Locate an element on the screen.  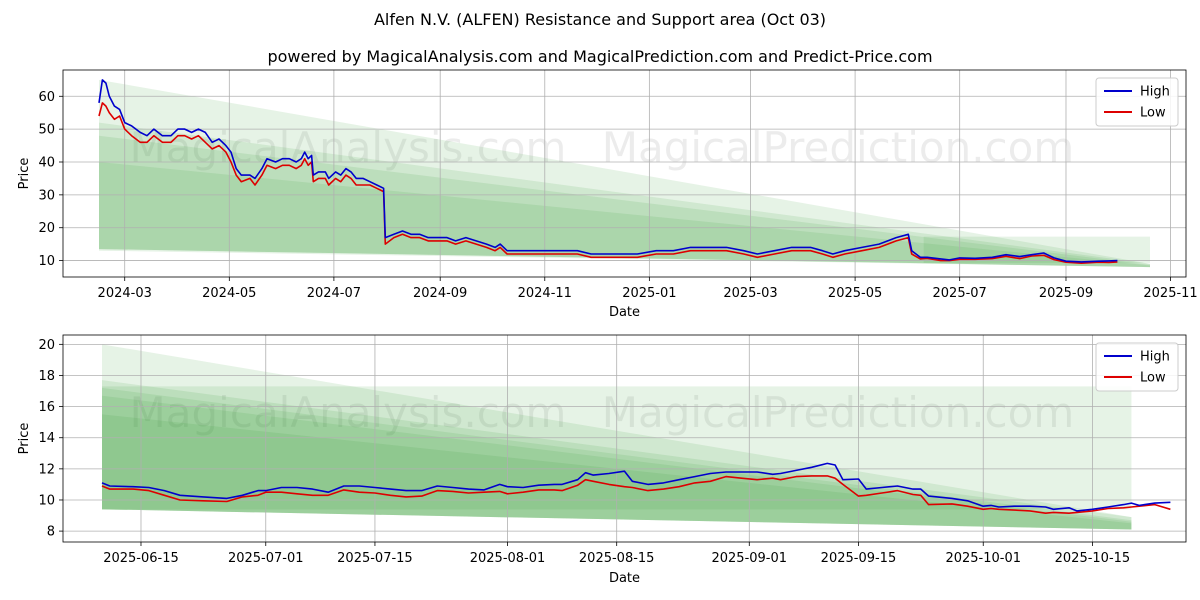
y-tick-label-6: 20 is located at coordinates (46, 345).